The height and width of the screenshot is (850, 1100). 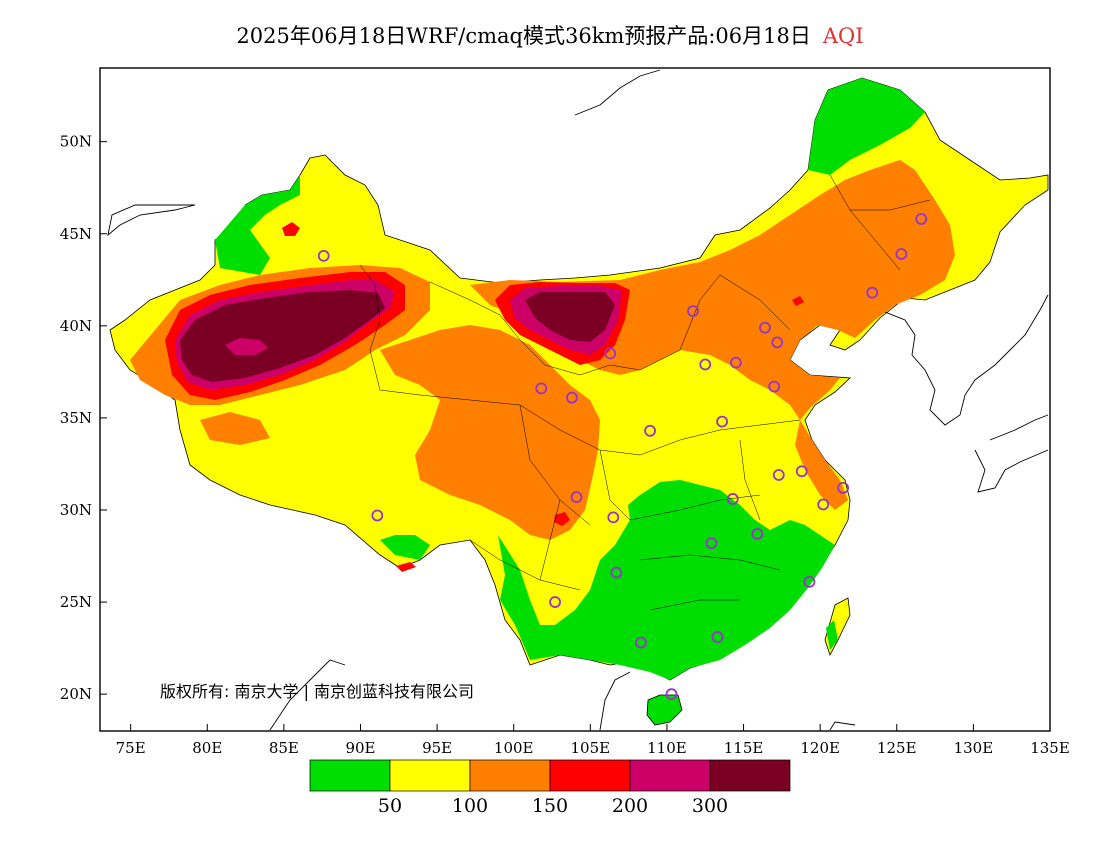 What do you see at coordinates (630, 806) in the screenshot?
I see `legend-label-200: 200` at bounding box center [630, 806].